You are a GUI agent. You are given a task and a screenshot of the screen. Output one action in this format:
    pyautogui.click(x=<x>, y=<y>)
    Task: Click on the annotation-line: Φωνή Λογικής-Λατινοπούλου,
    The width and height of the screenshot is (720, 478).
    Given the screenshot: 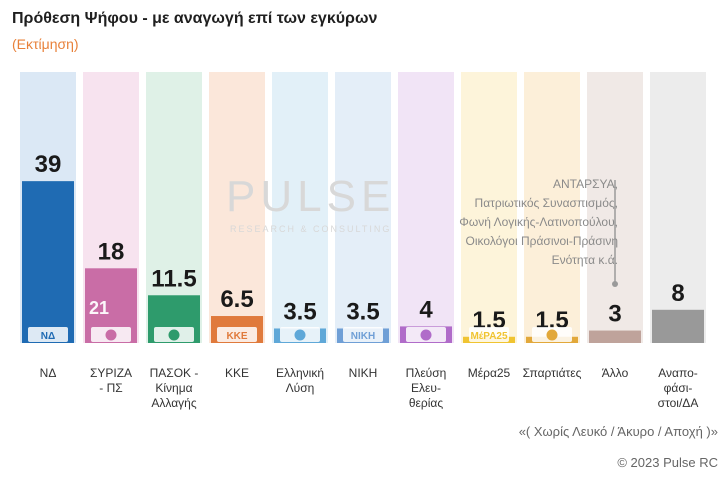 What is the action you would take?
    pyautogui.click(x=538, y=222)
    